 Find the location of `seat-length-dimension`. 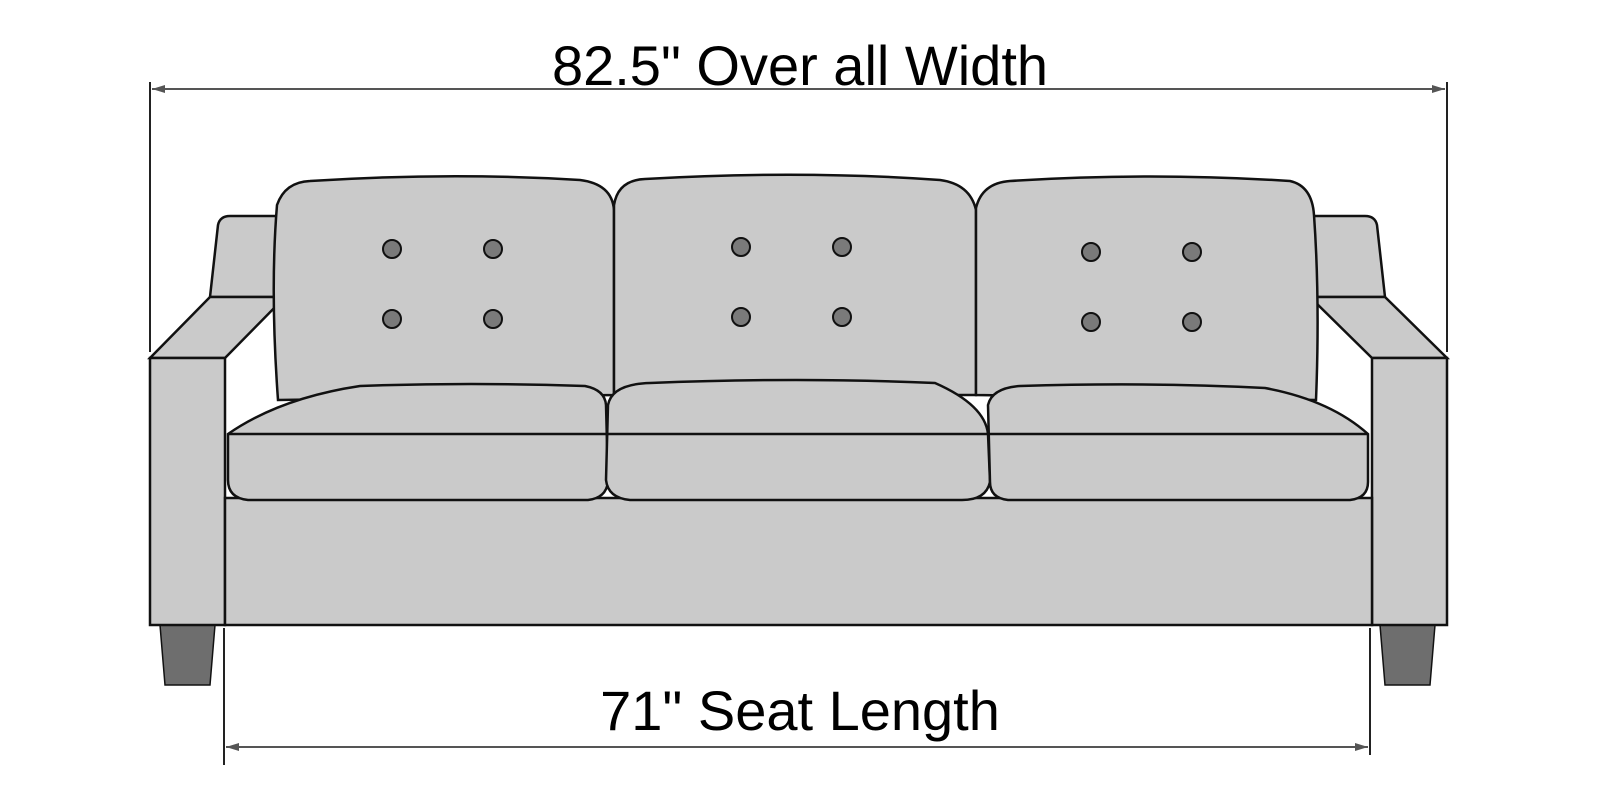

seat-length-dimension is located at coordinates (797, 696).